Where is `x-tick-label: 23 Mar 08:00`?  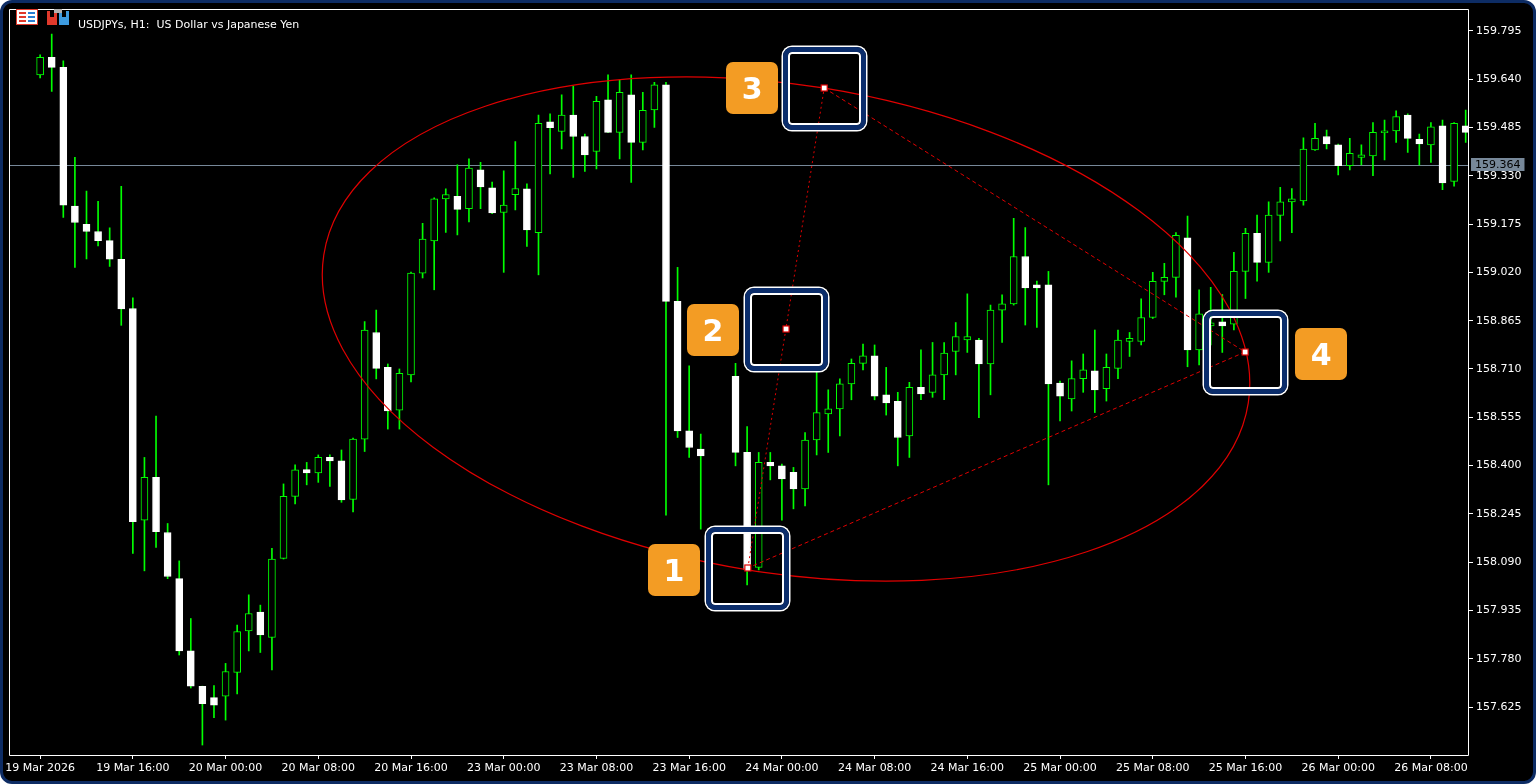
x-tick-label: 23 Mar 08:00 is located at coordinates (596, 768).